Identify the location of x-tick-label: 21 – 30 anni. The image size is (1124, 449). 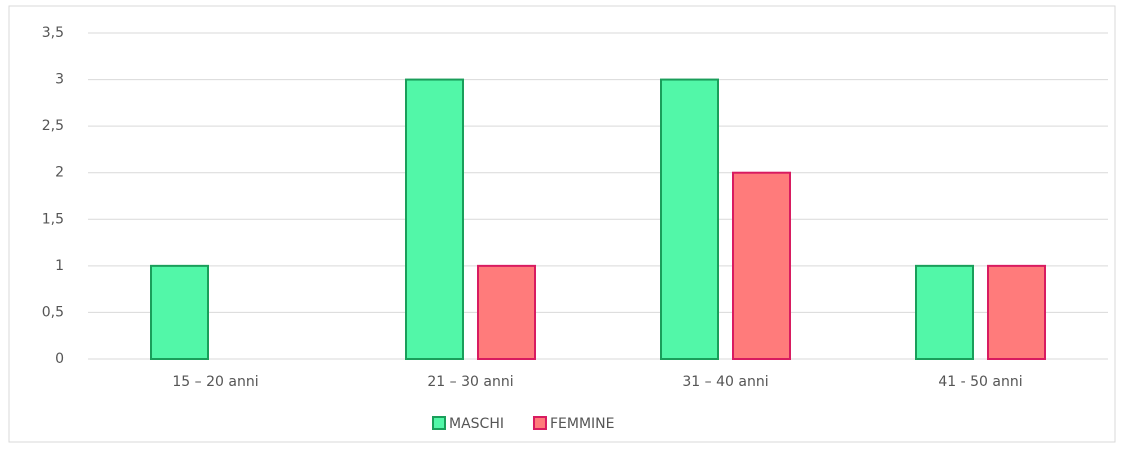
(470, 382).